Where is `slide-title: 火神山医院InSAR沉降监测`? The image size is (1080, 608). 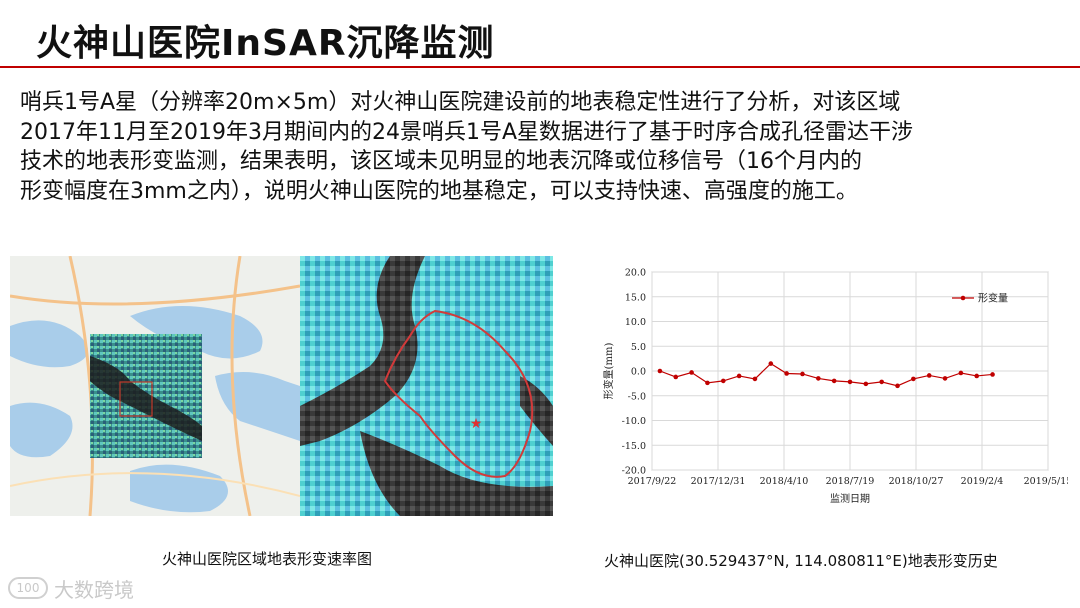 slide-title: 火神山医院InSAR沉降监测 is located at coordinates (265, 43).